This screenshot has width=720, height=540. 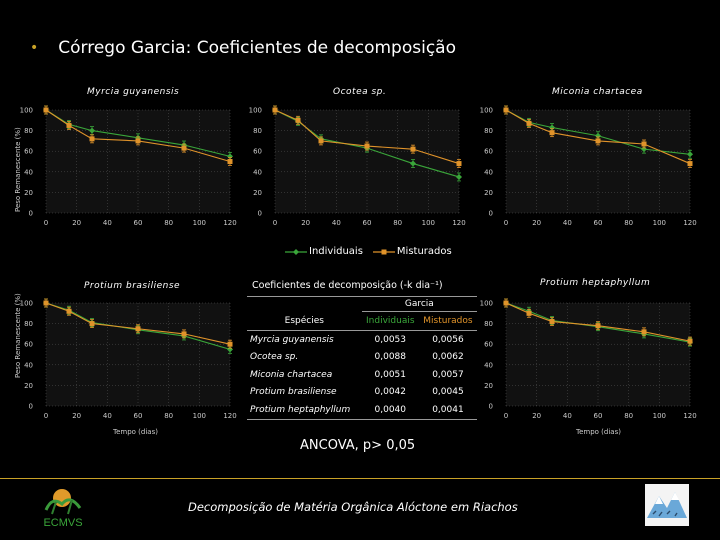 I want to click on table-row: Miconia chartacea 0,0051 0,0057, so click(x=362, y=375).